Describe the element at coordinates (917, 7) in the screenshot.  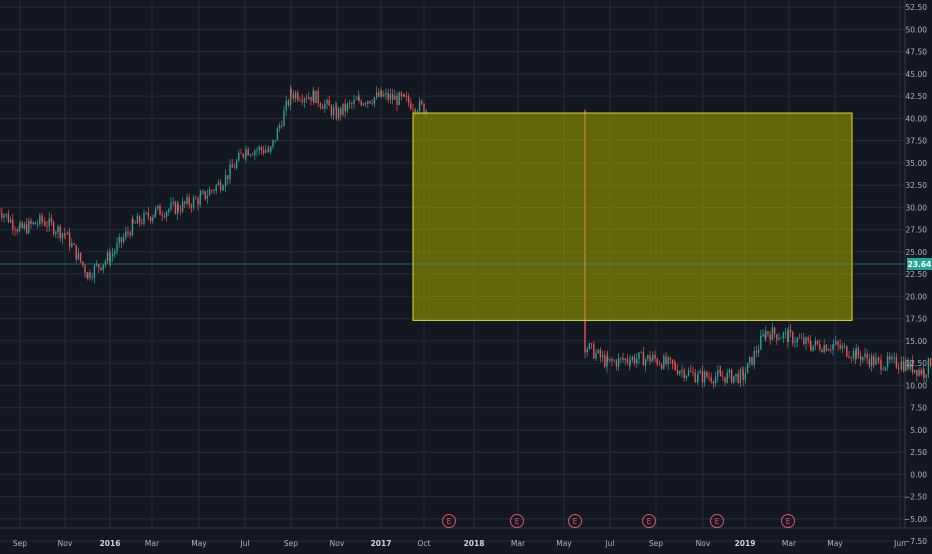
I see `y-tick-label: 52.50` at that location.